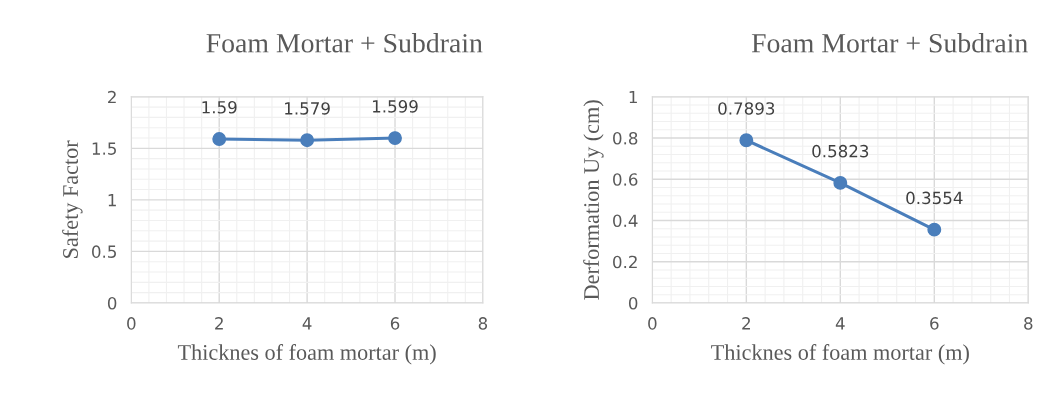  What do you see at coordinates (219, 107) in the screenshot?
I see `data-label: 1.59` at bounding box center [219, 107].